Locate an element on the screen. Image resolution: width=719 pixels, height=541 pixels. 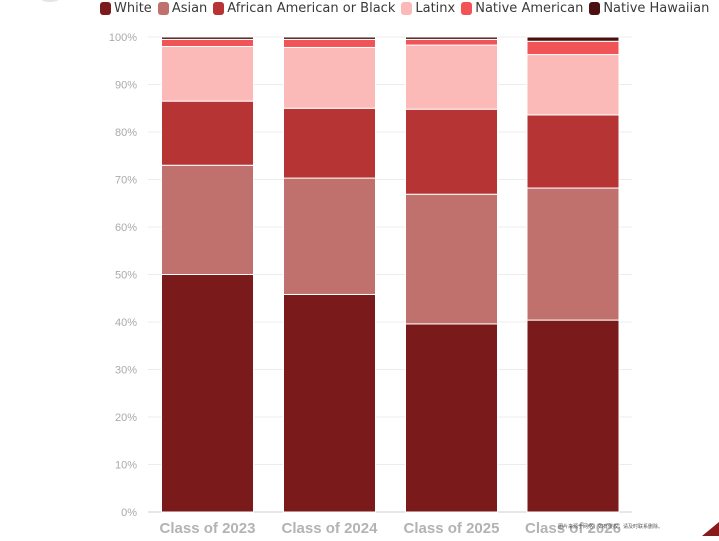
x-tick-label: Class of 2026 is located at coordinates (573, 528).